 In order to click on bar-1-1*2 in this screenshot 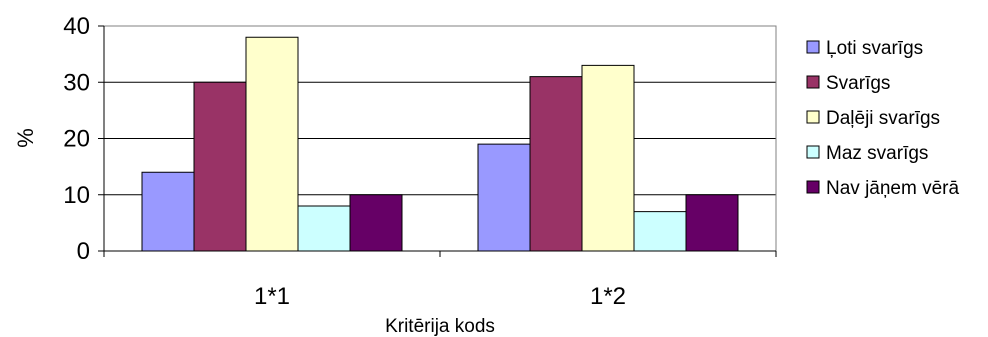, I will do `click(504, 197)`.